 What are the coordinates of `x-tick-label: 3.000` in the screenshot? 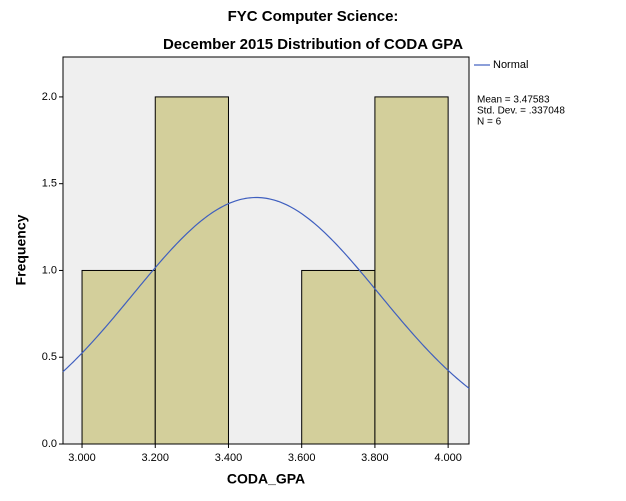 It's located at (82, 458).